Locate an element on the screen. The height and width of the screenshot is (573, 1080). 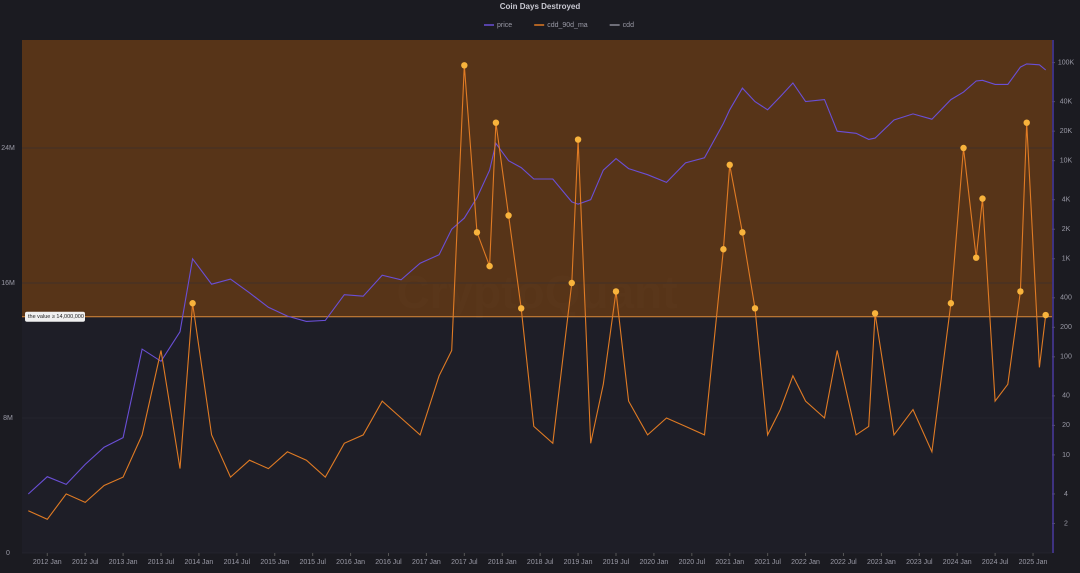
y-tick-label: 24M is located at coordinates (8, 148).